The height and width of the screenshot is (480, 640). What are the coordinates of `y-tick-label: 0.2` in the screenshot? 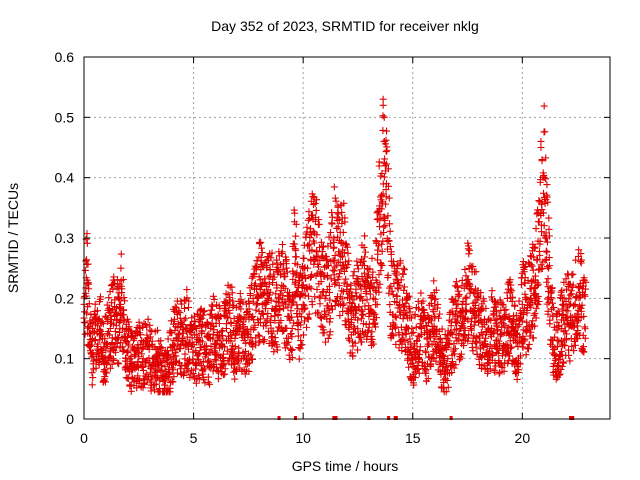 It's located at (65, 298).